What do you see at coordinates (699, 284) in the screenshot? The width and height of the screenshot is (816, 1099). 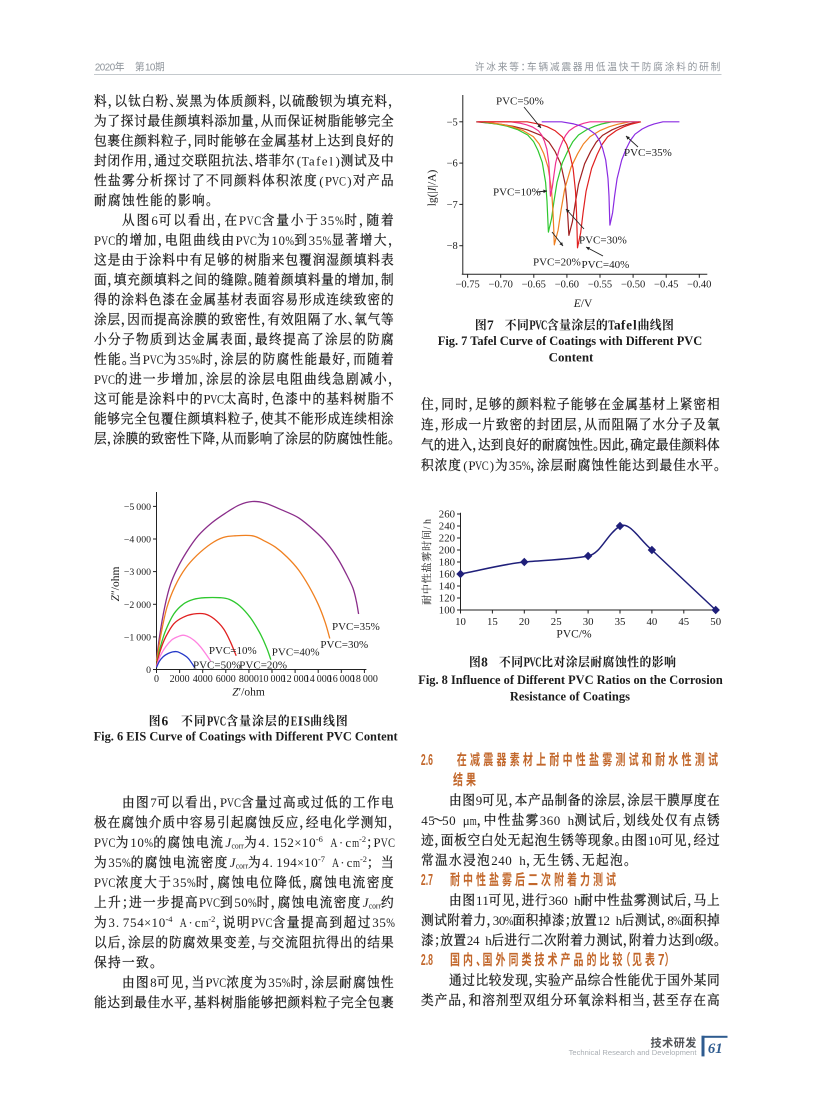 I see `svg-text: −0.40` at bounding box center [699, 284].